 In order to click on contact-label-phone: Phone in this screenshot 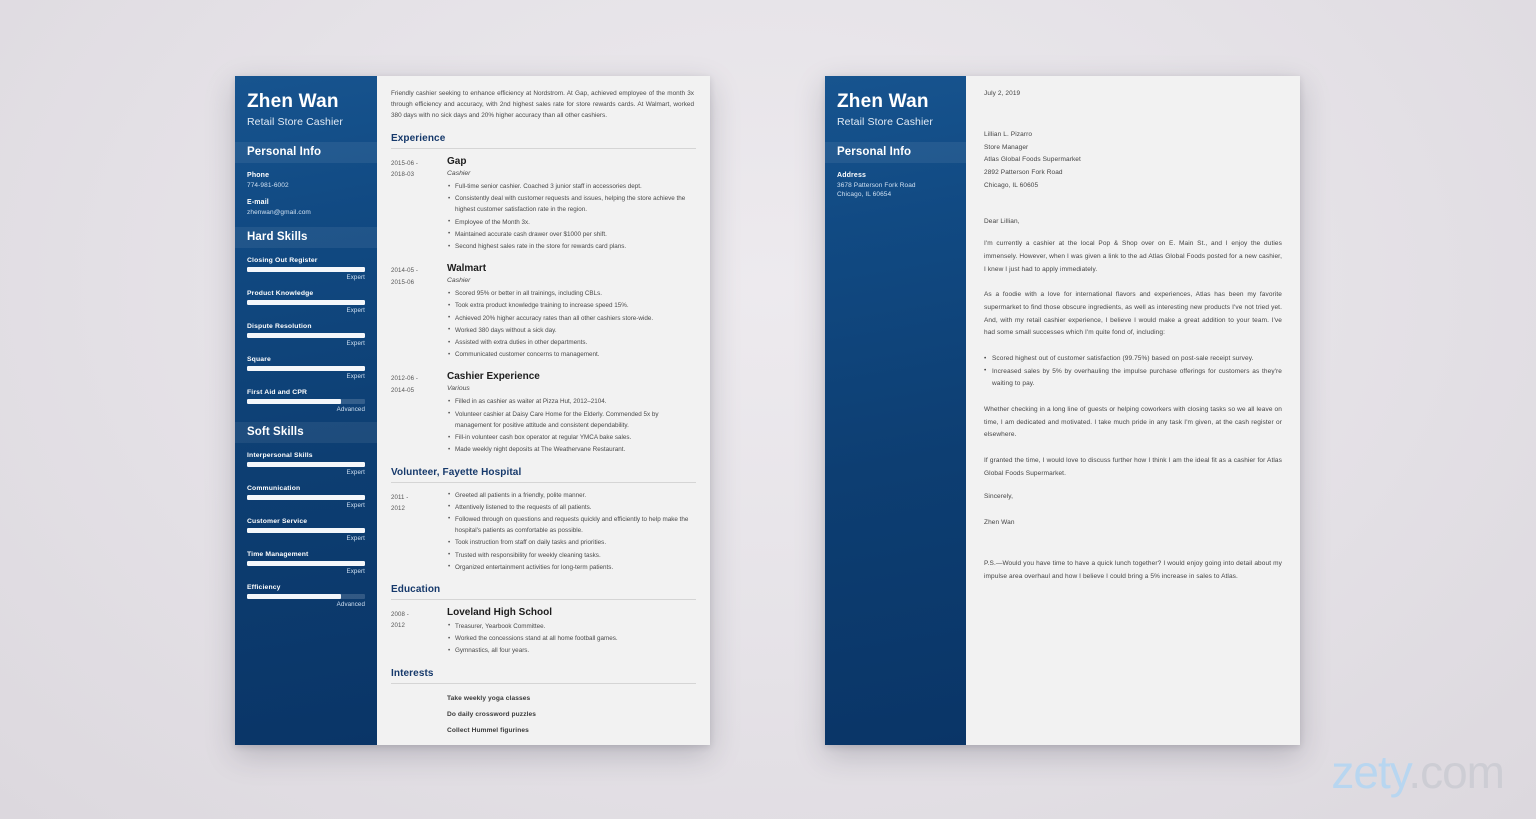, I will do `click(258, 175)`.